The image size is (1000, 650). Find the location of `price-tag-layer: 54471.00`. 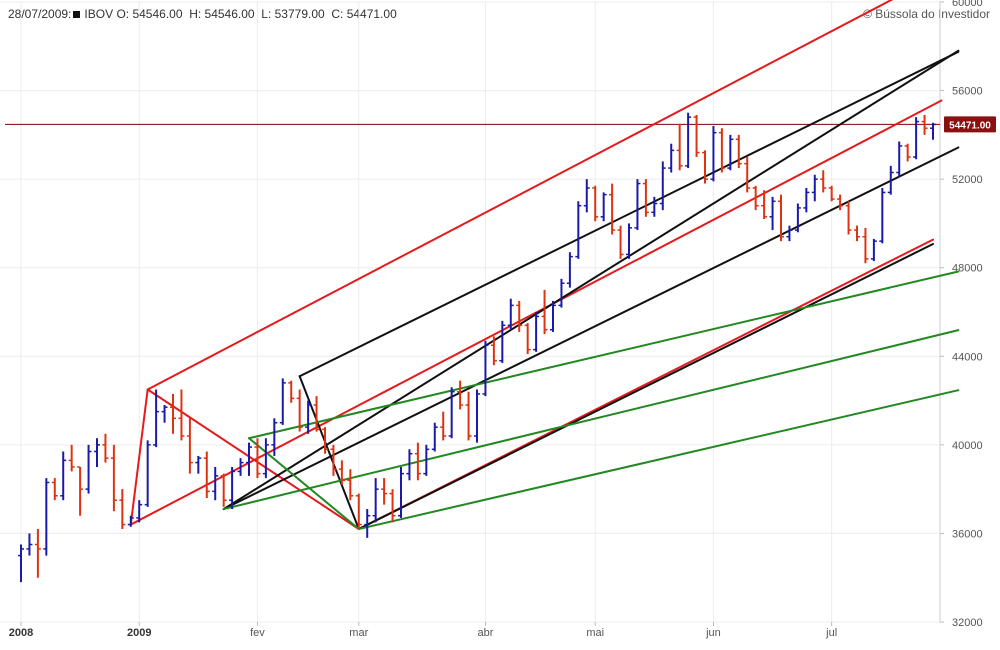

price-tag-layer: 54471.00 is located at coordinates (970, 124).